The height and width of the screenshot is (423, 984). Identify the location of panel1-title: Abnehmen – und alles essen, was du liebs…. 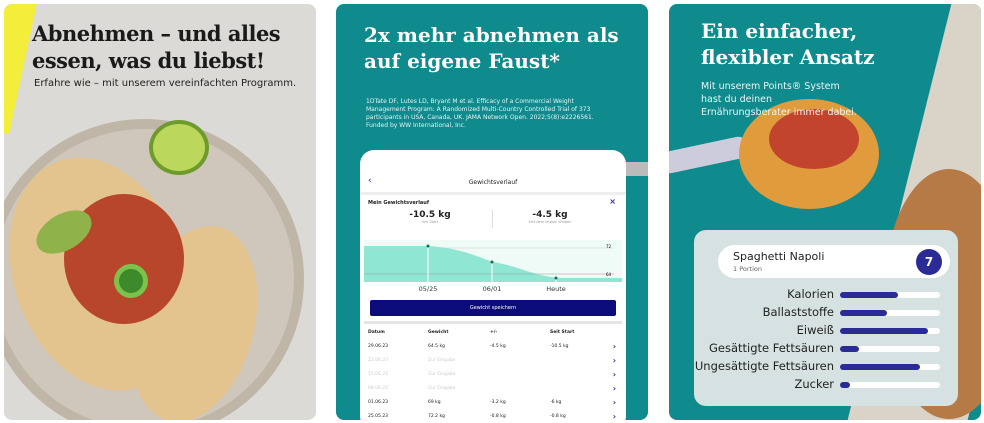
(156, 47).